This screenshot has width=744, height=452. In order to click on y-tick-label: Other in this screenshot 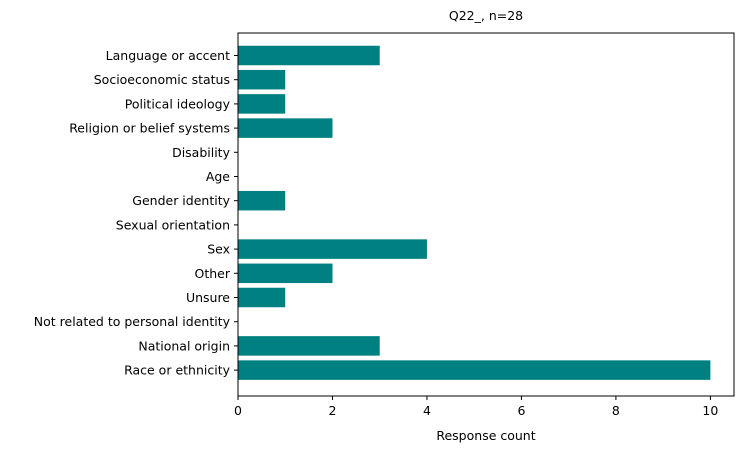, I will do `click(213, 273)`.